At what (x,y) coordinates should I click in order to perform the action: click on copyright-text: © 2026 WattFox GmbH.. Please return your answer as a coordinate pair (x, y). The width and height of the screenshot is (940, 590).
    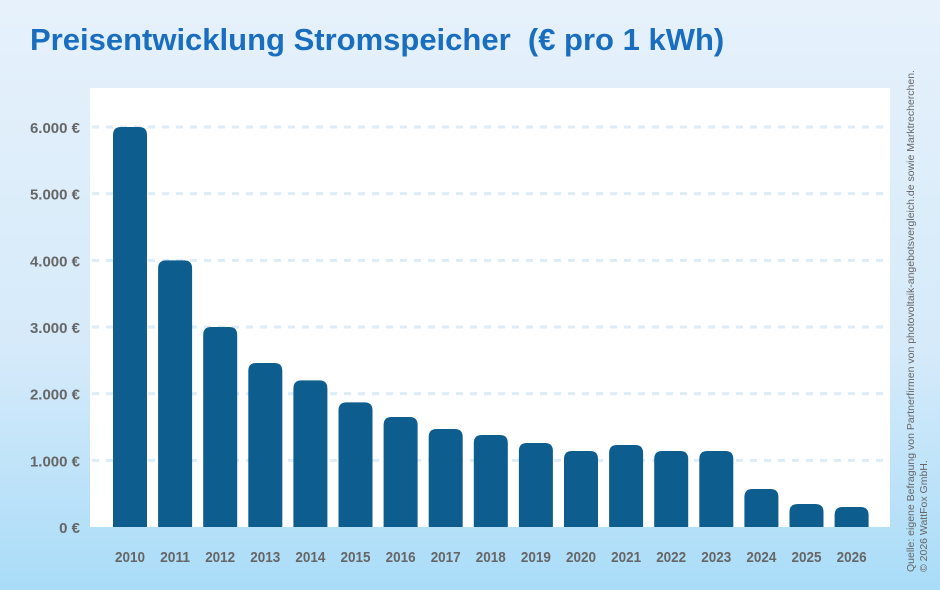
    Looking at the image, I should click on (924, 516).